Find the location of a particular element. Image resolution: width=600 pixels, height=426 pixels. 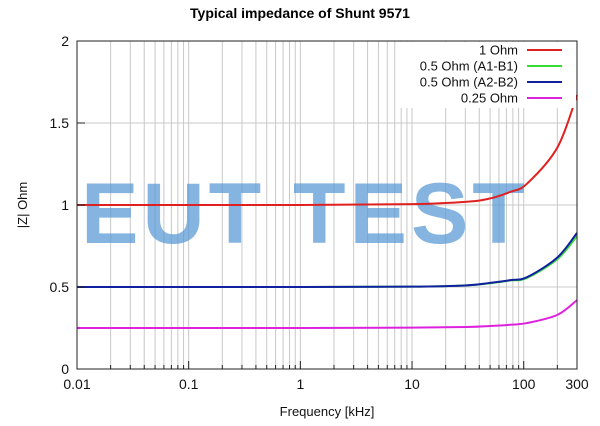

y-tick-label: 0.5 is located at coordinates (60, 287).